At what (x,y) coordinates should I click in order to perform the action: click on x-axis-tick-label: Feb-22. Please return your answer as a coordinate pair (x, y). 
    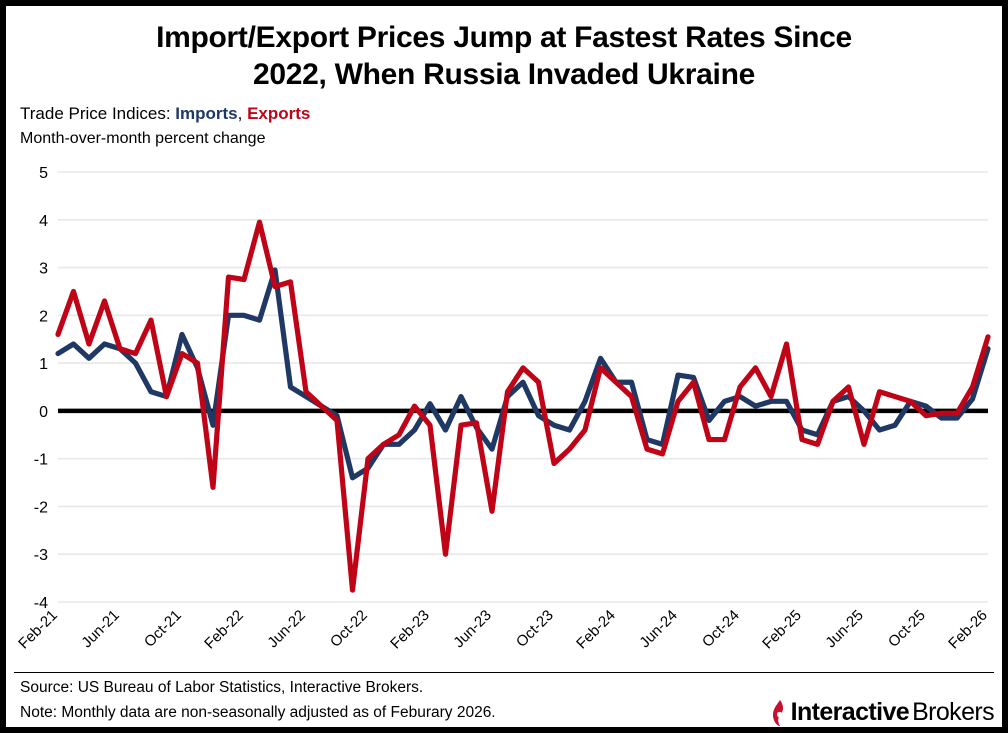
    Looking at the image, I should click on (224, 630).